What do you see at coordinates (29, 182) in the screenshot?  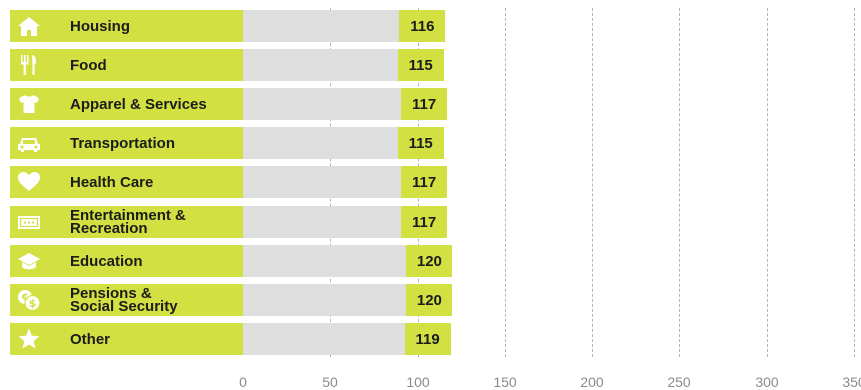 I see `heart-icon` at bounding box center [29, 182].